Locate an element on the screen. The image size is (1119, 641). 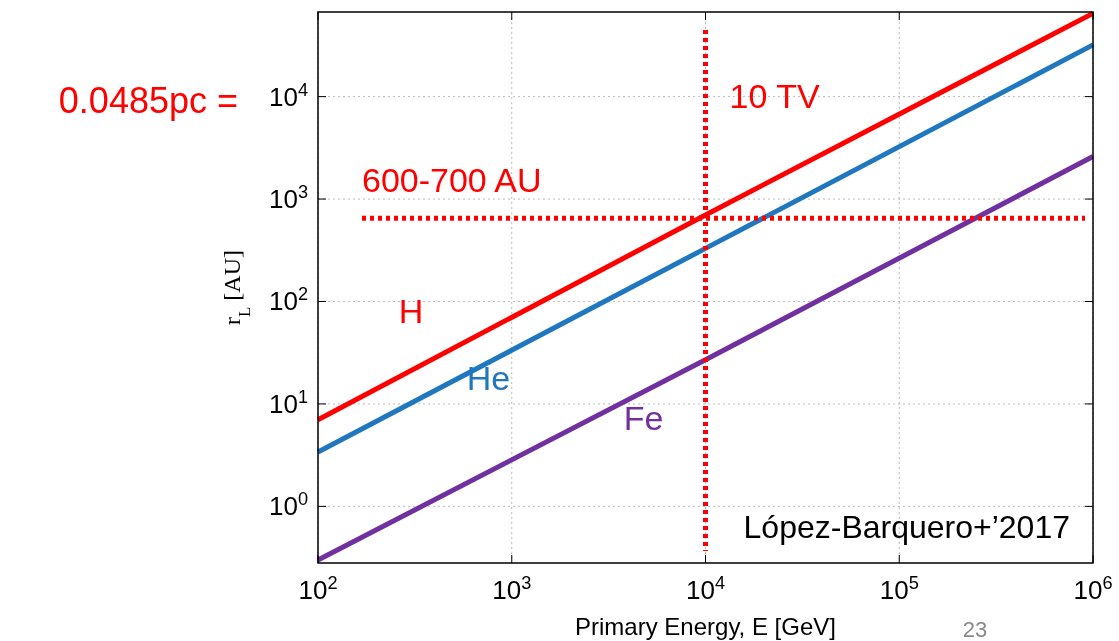
x-tick-label: 10$^{2}$ is located at coordinates (318, 589).